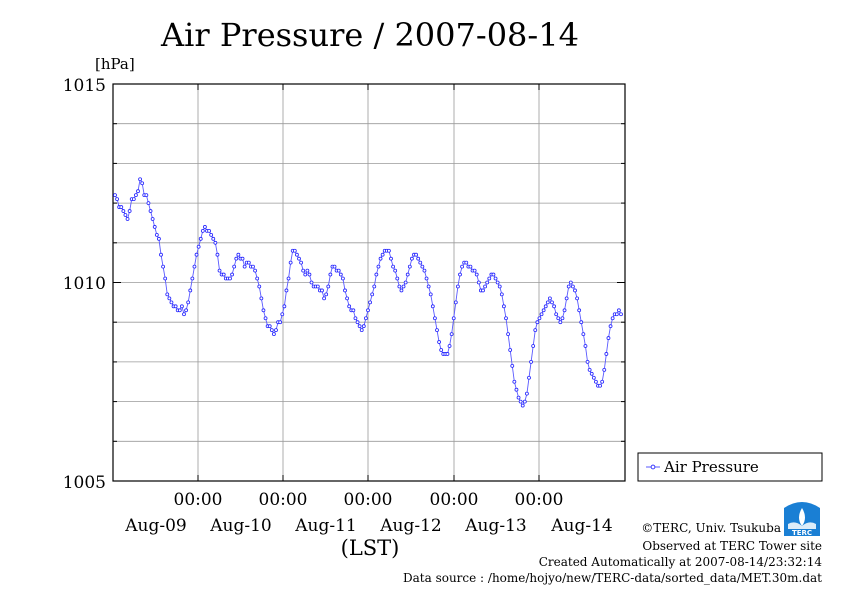 This screenshot has height=595, width=842. What do you see at coordinates (325, 526) in the screenshot?
I see `x-day-label: Aug-11` at bounding box center [325, 526].